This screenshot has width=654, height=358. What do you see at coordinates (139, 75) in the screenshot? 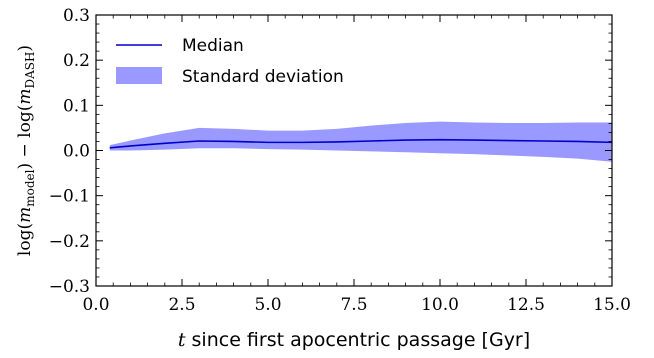
I see `legend-std-swatch` at bounding box center [139, 75].